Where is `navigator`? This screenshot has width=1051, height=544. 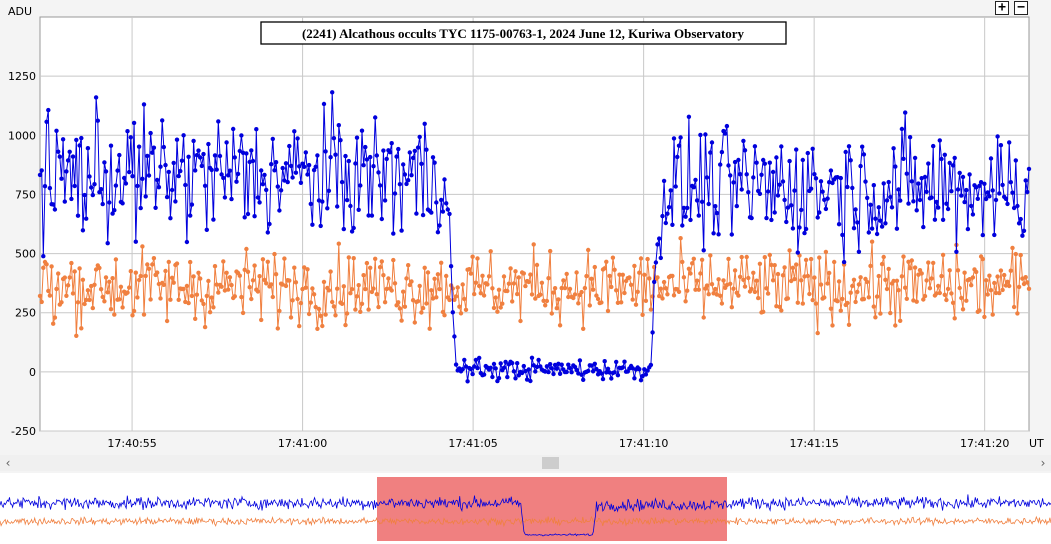
navigator is located at coordinates (525, 508).